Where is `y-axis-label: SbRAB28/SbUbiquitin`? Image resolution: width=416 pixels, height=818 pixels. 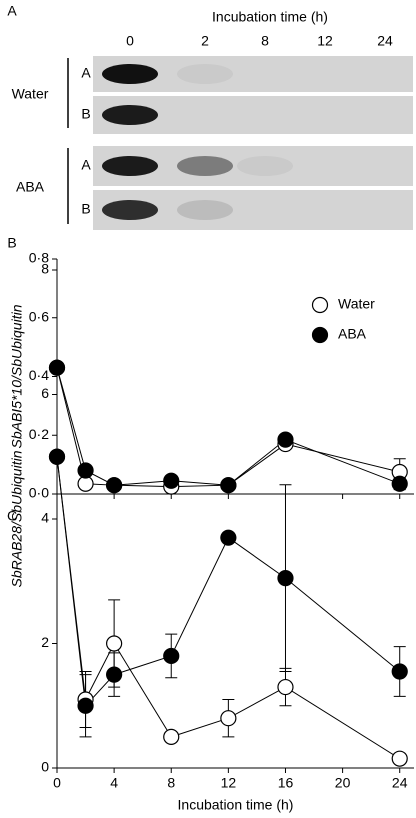 y-axis-label: SbRAB28/SbUbiquitin is located at coordinates (17, 518).